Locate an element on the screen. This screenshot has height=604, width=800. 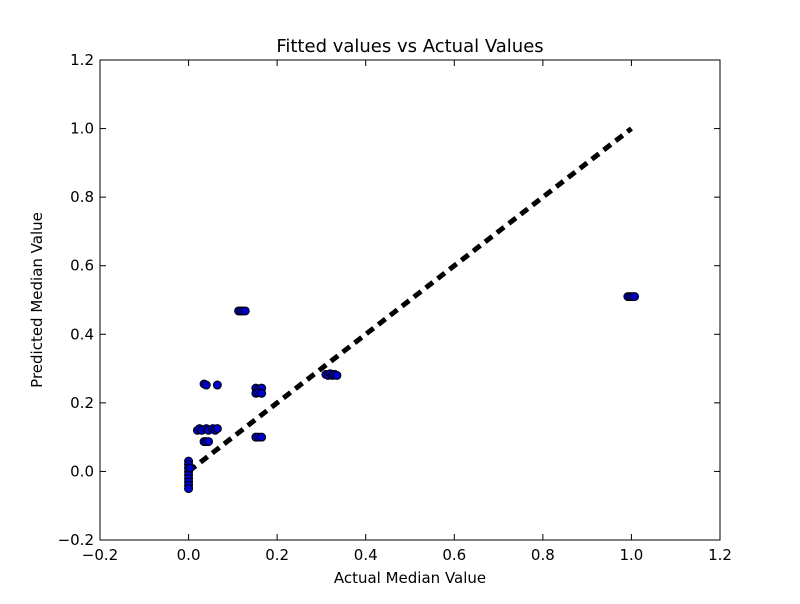
x-tick-label: 0.4 is located at coordinates (366, 555).